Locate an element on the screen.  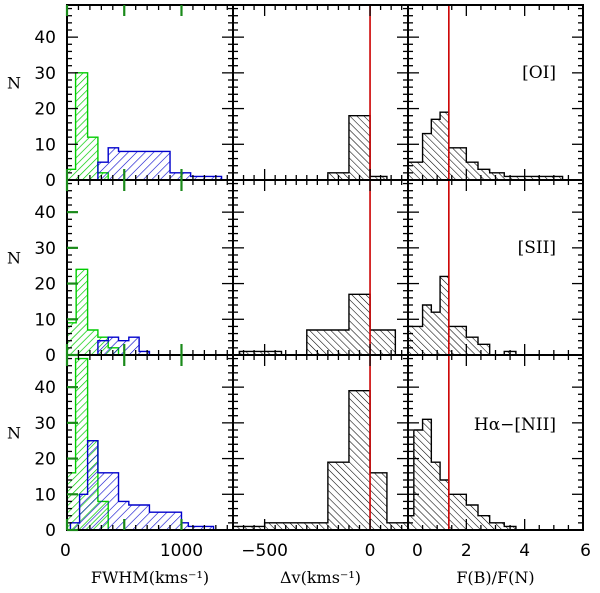
xtick-label-c3: 0 is located at coordinates (417, 551).